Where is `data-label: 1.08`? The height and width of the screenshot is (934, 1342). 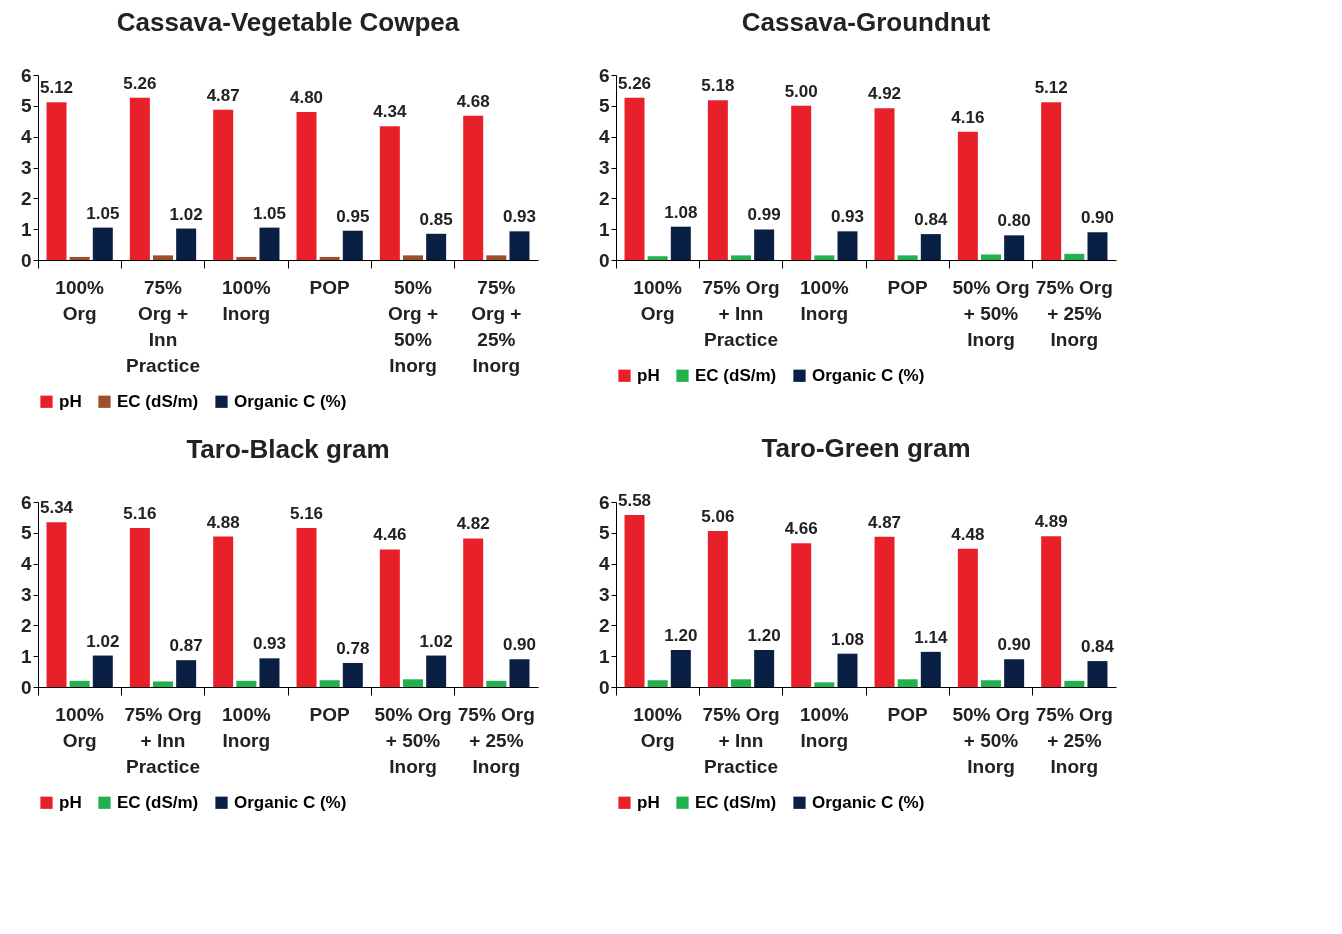
data-label: 1.08 is located at coordinates (681, 212).